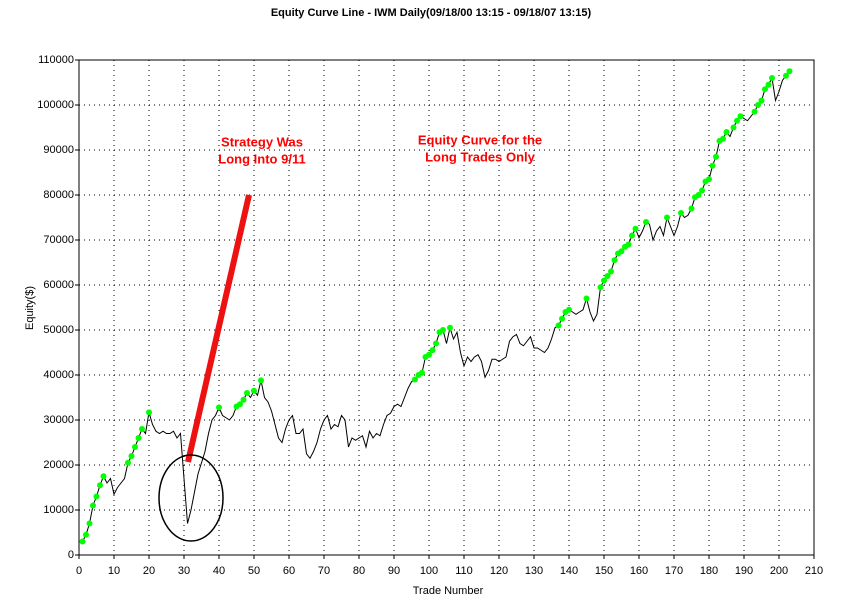 The width and height of the screenshot is (862, 612). I want to click on y-tick-label: 70000, so click(58, 240).